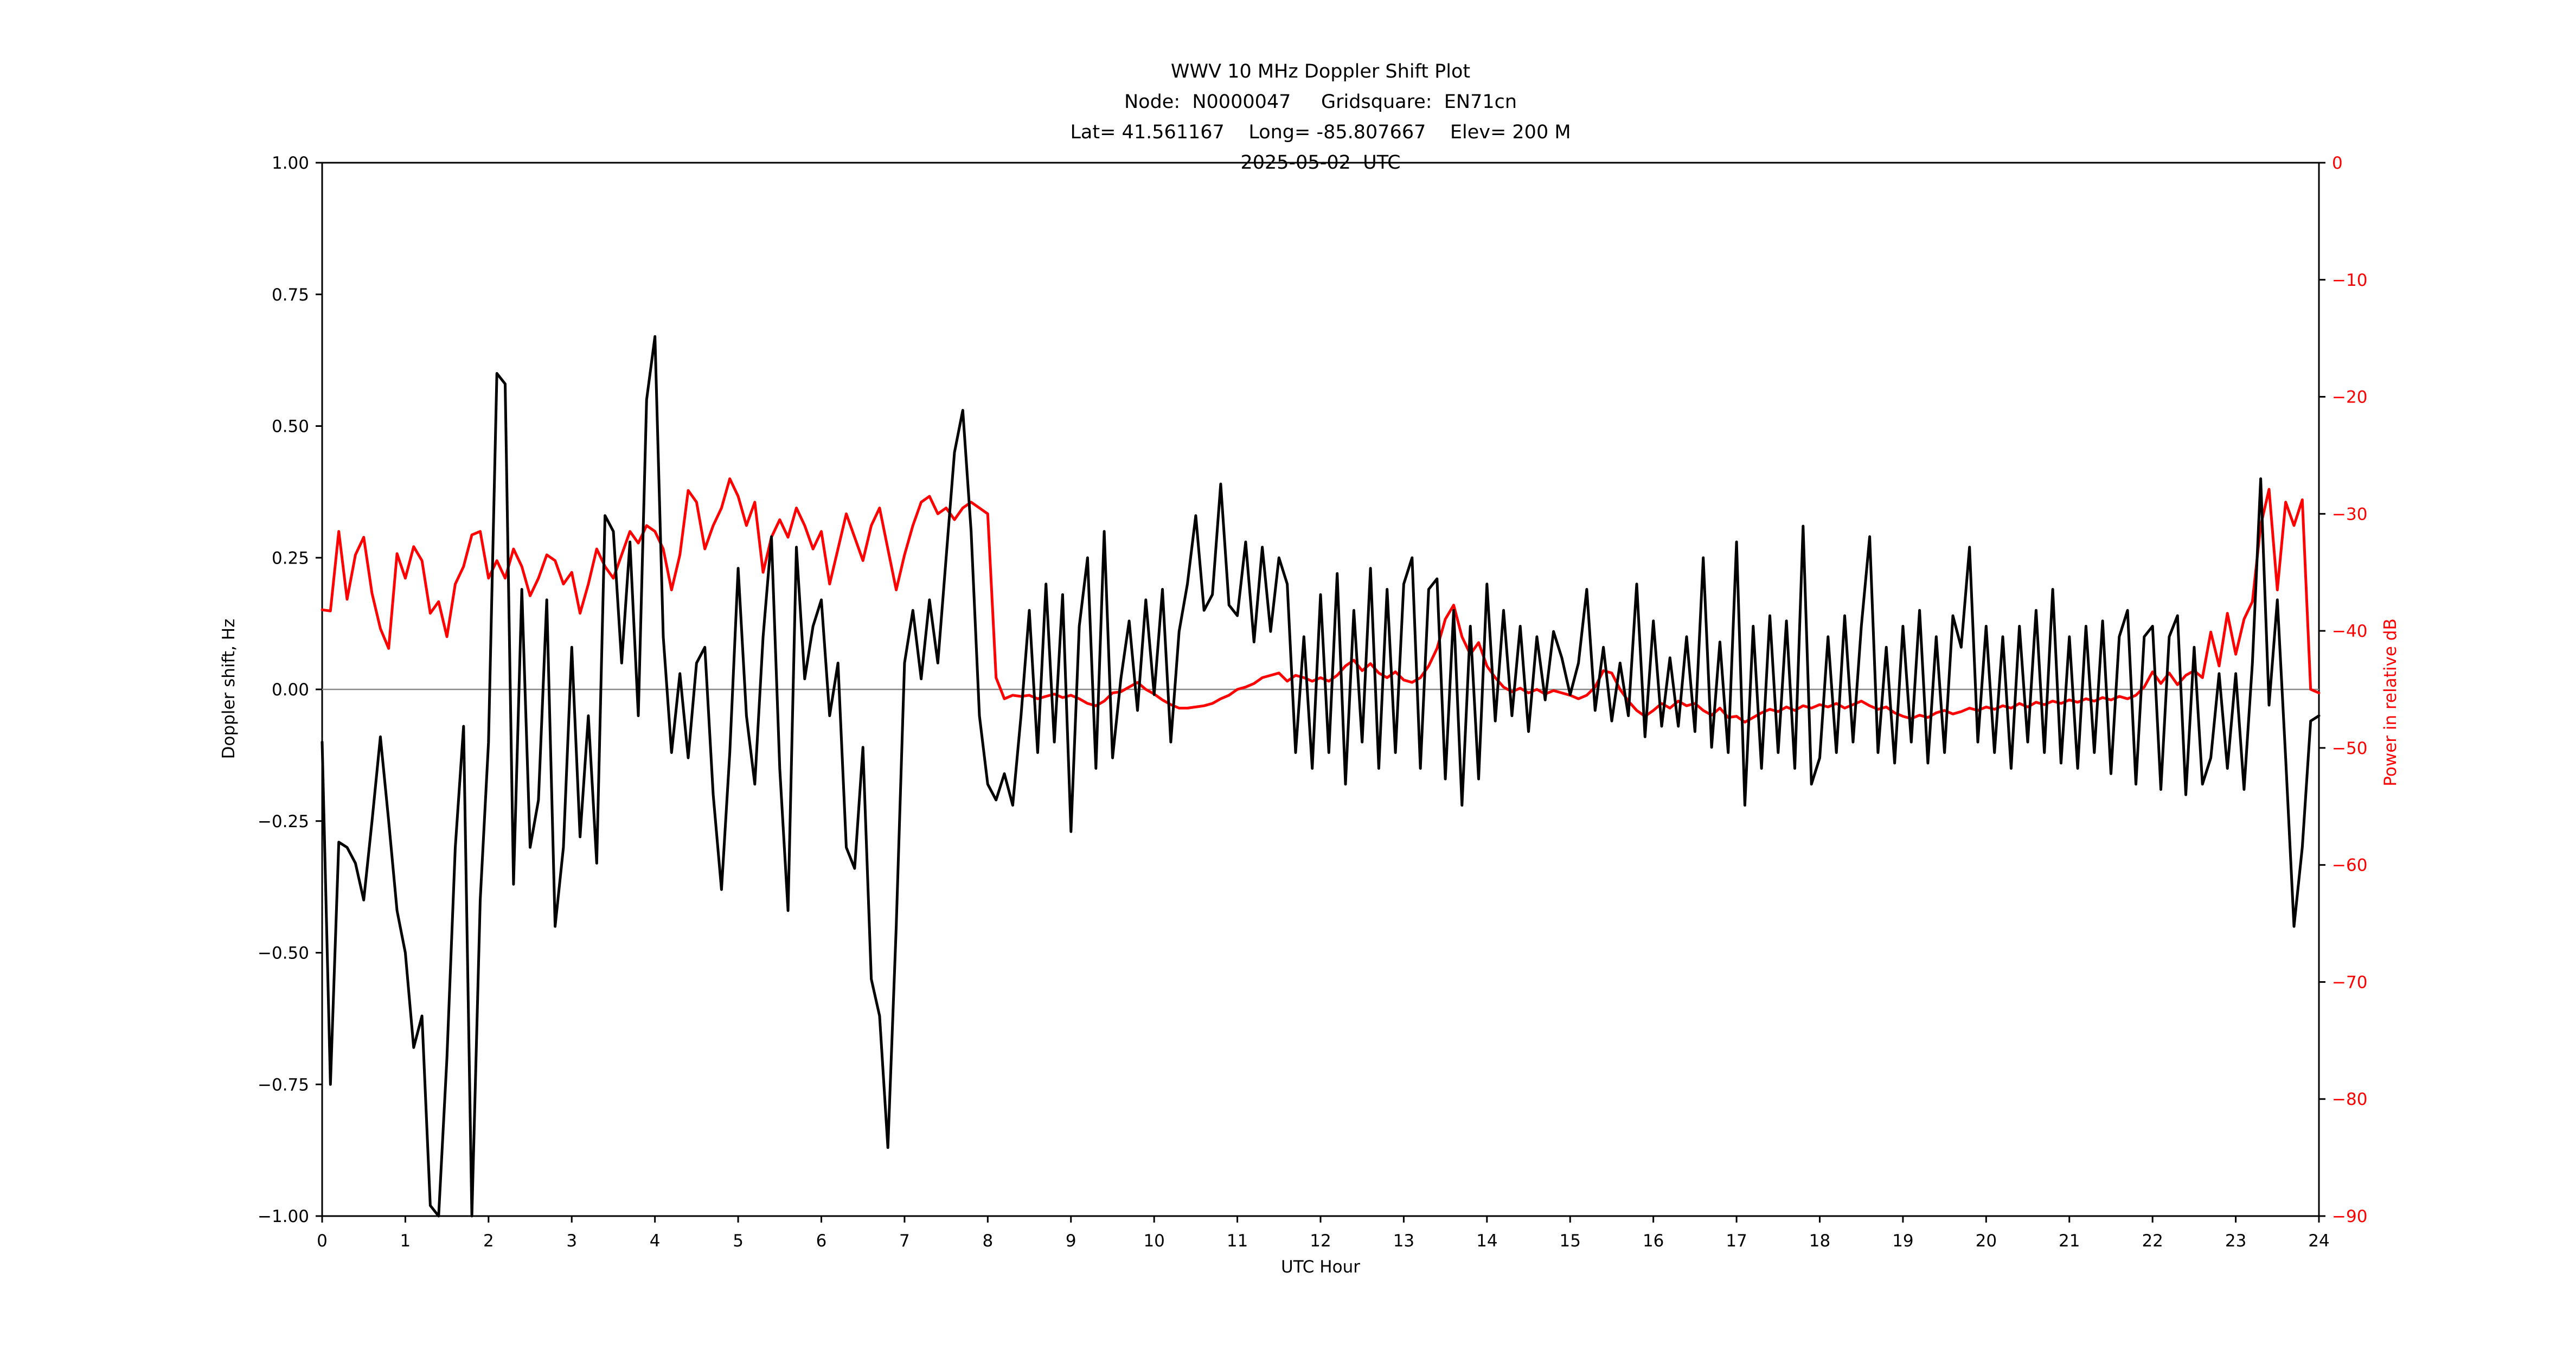 This screenshot has width=2576, height=1356. I want to click on left-tick-label: 0.50, so click(290, 427).